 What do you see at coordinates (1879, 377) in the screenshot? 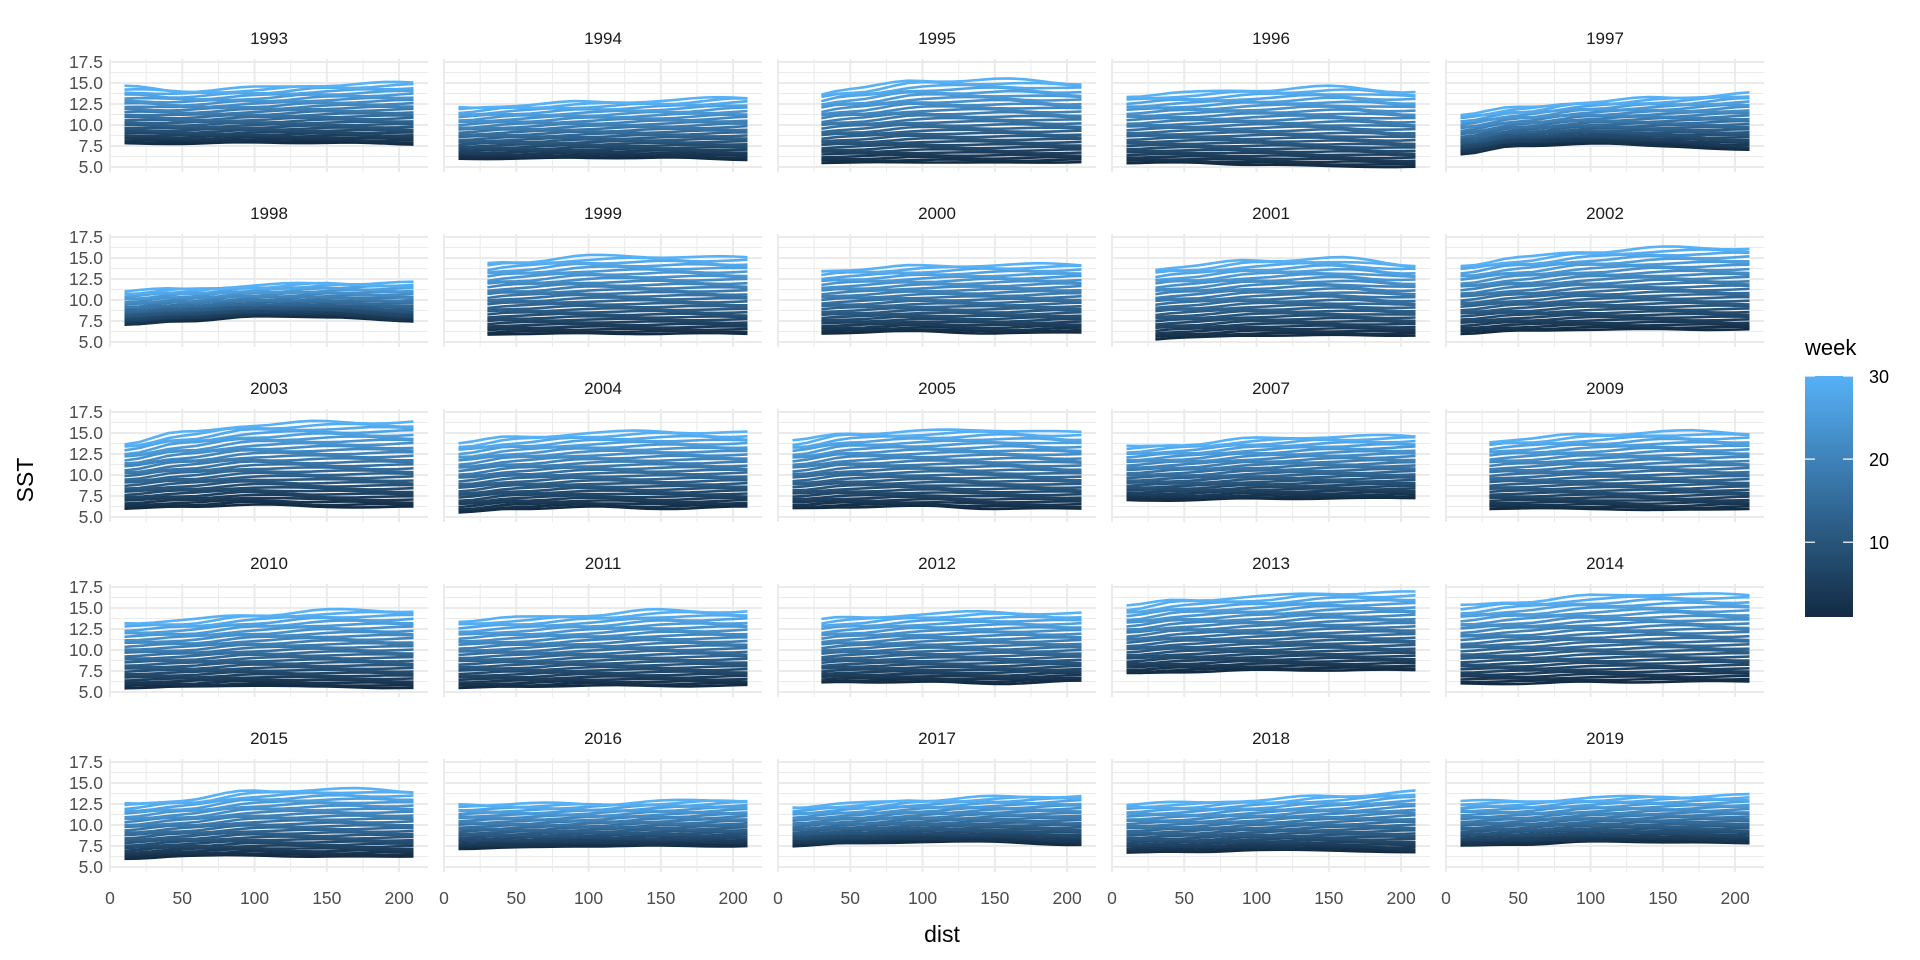
I see `legend-tick-label: 30` at bounding box center [1879, 377].